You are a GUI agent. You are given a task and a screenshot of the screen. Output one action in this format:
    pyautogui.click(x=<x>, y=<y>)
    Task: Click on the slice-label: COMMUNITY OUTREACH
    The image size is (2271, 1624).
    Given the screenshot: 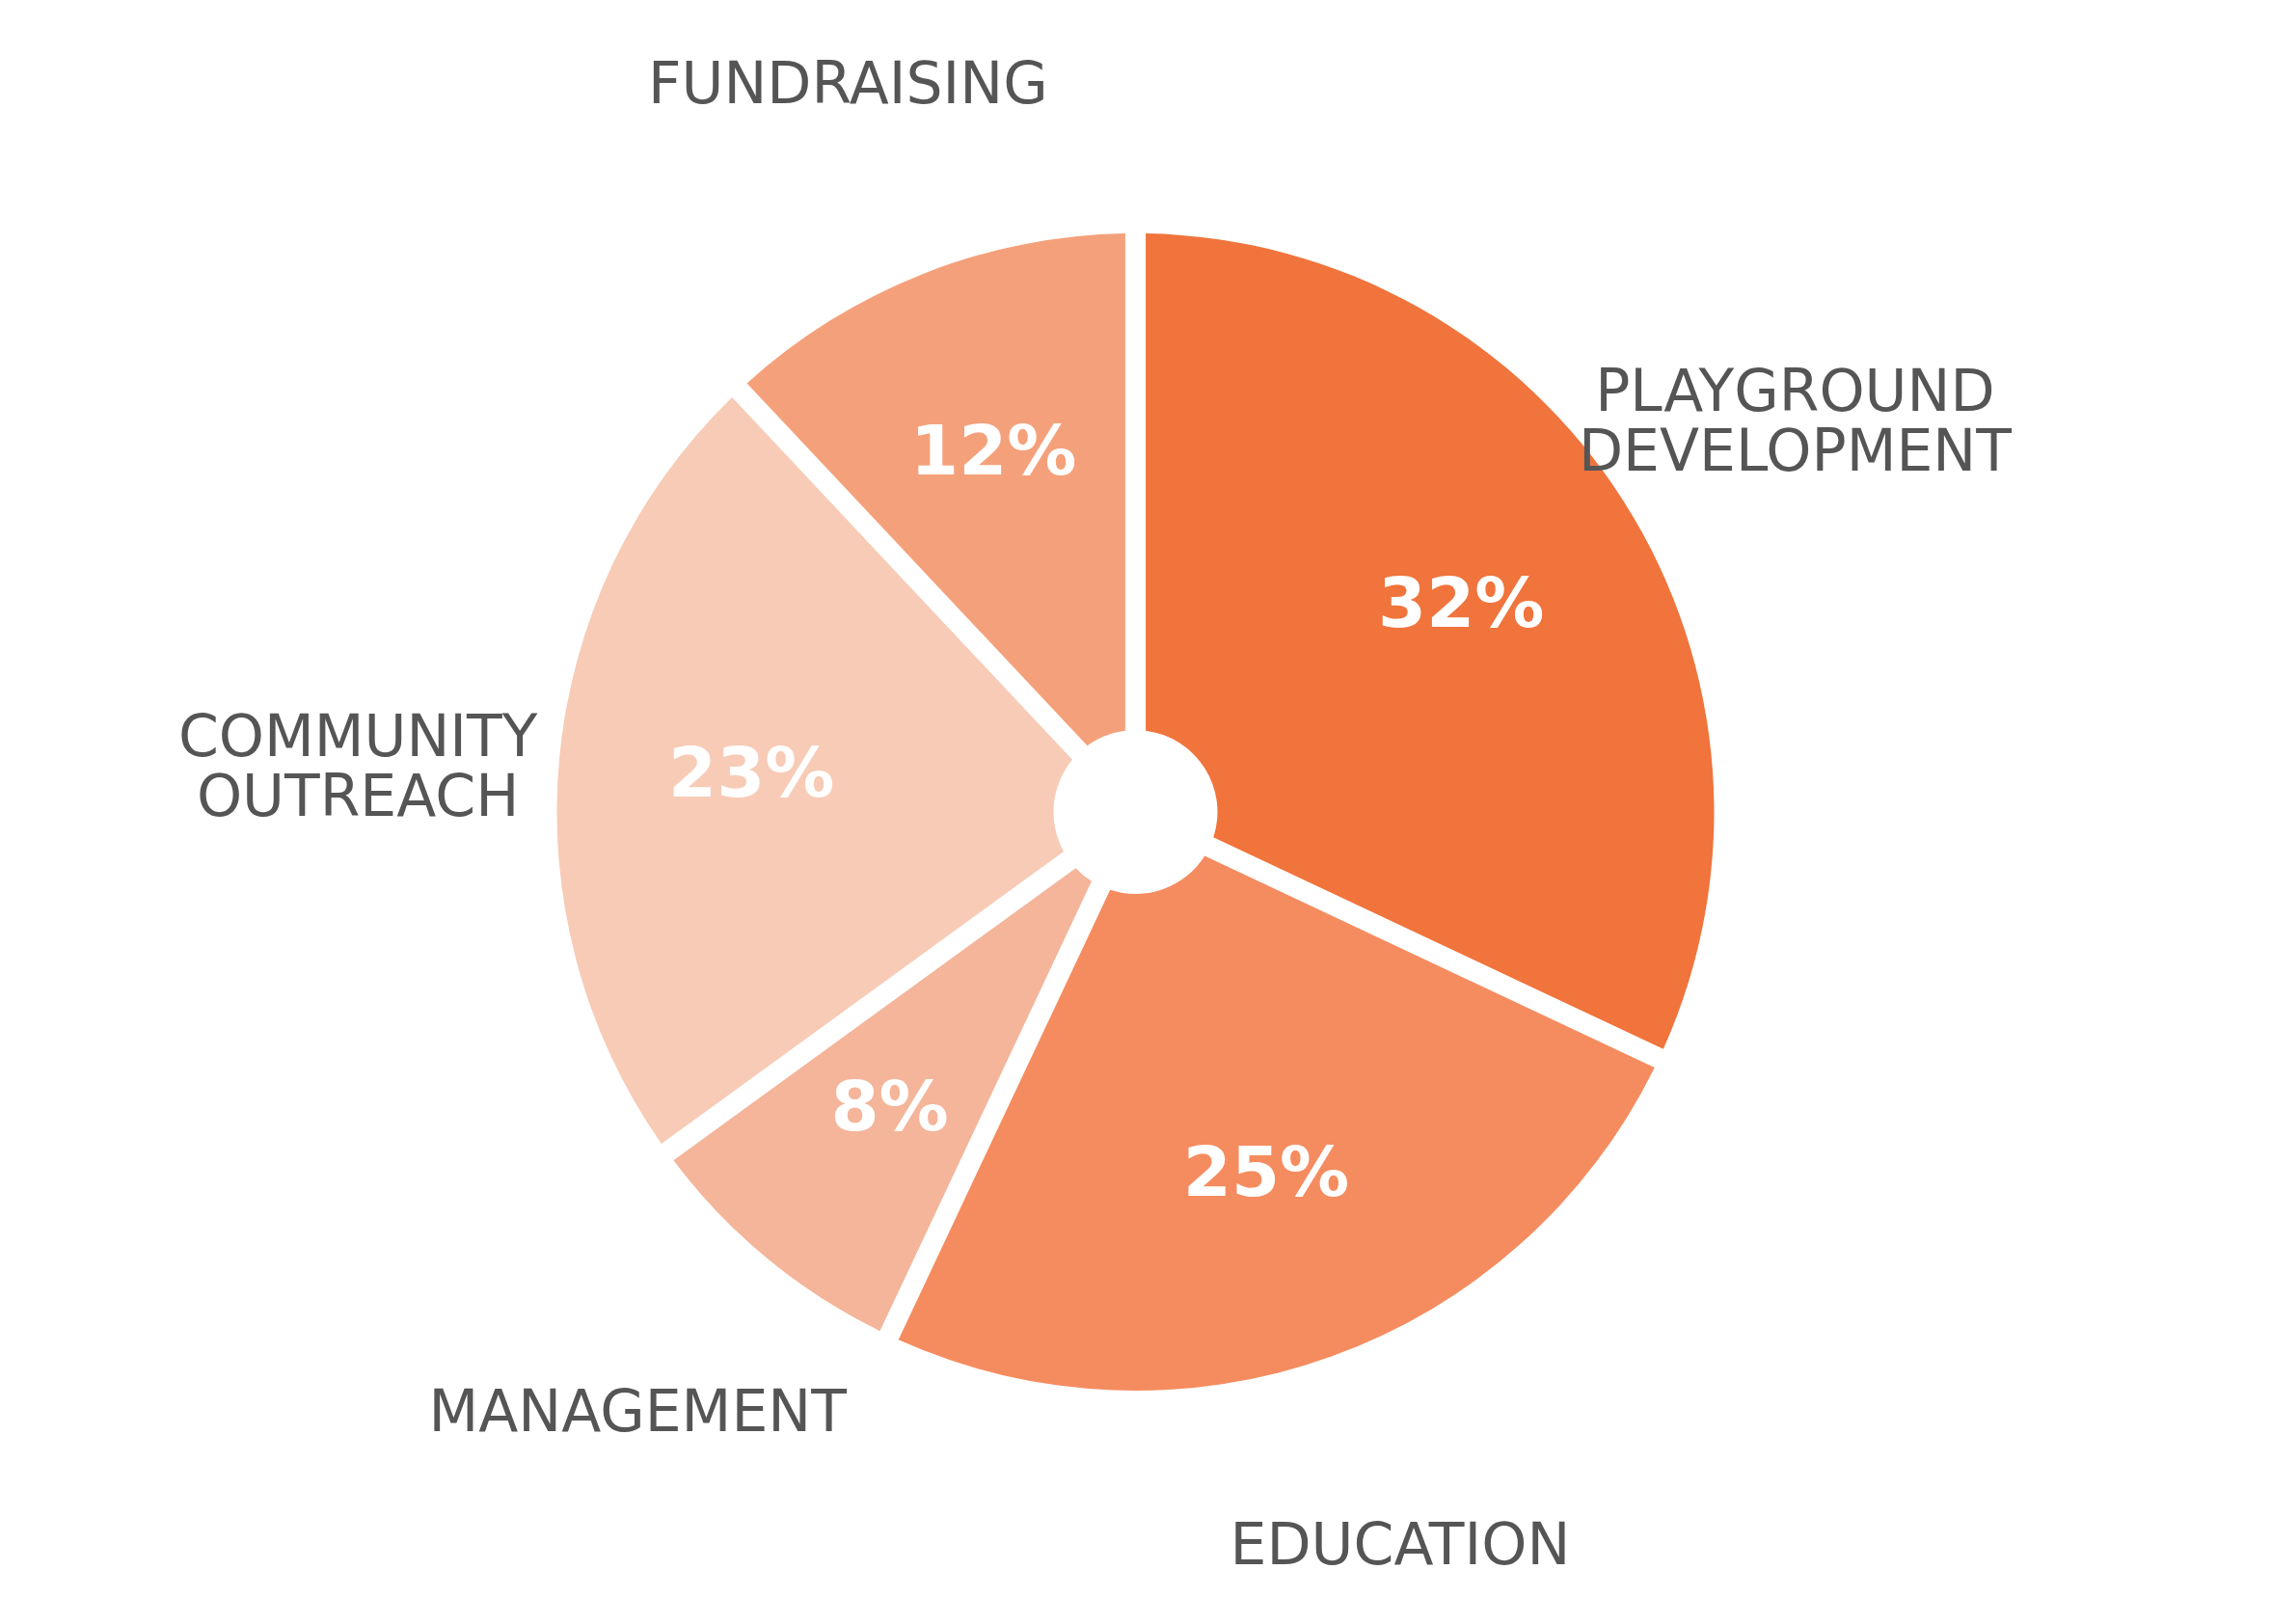 What is the action you would take?
    pyautogui.click(x=357, y=765)
    